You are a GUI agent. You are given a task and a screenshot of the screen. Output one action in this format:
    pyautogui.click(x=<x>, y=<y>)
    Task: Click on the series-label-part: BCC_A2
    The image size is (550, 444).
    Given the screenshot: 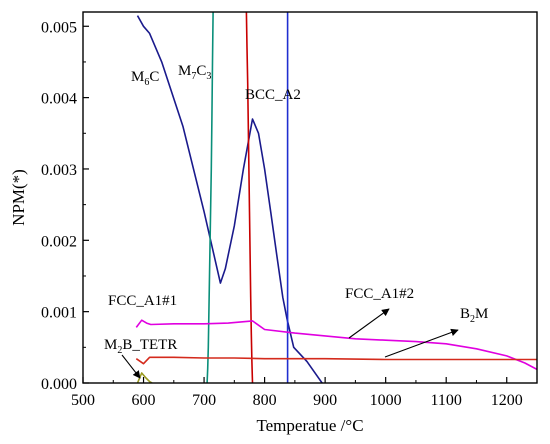 What is the action you would take?
    pyautogui.click(x=273, y=95)
    